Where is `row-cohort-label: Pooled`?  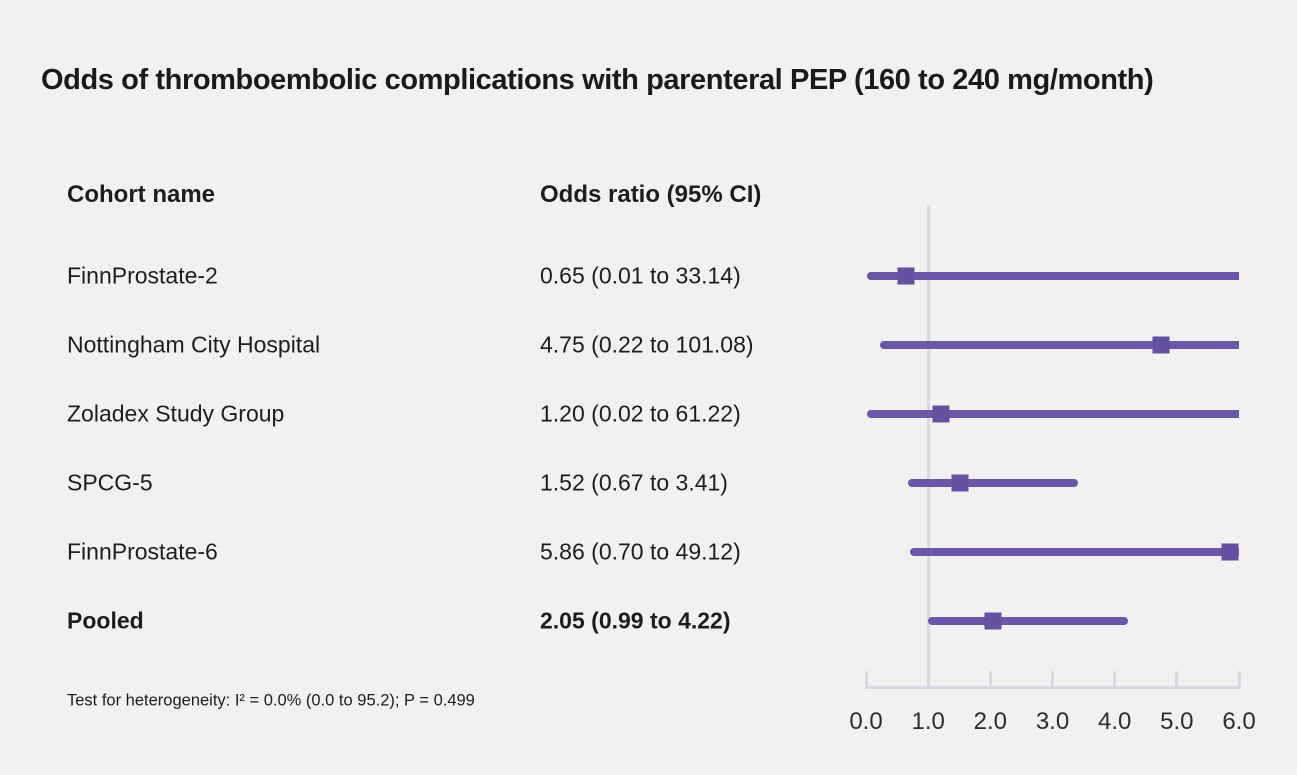
row-cohort-label: Pooled is located at coordinates (105, 620).